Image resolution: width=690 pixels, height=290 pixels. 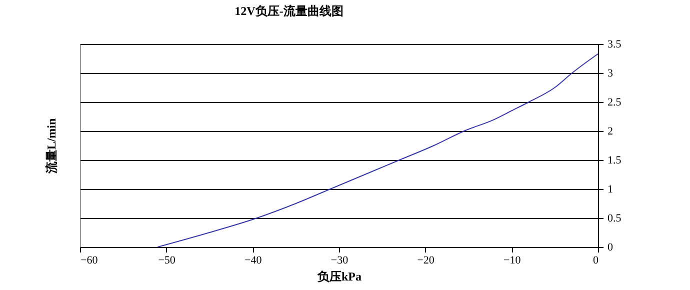 What do you see at coordinates (611, 74) in the screenshot?
I see `y-tick-label: 3` at bounding box center [611, 74].